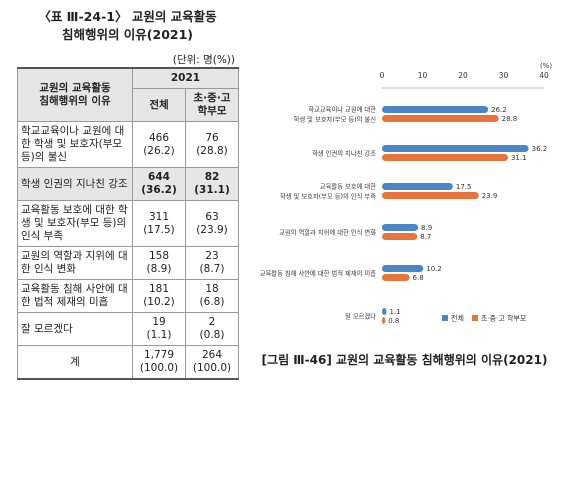 The image size is (570, 480). I want to click on header-all: 전체, so click(159, 105).